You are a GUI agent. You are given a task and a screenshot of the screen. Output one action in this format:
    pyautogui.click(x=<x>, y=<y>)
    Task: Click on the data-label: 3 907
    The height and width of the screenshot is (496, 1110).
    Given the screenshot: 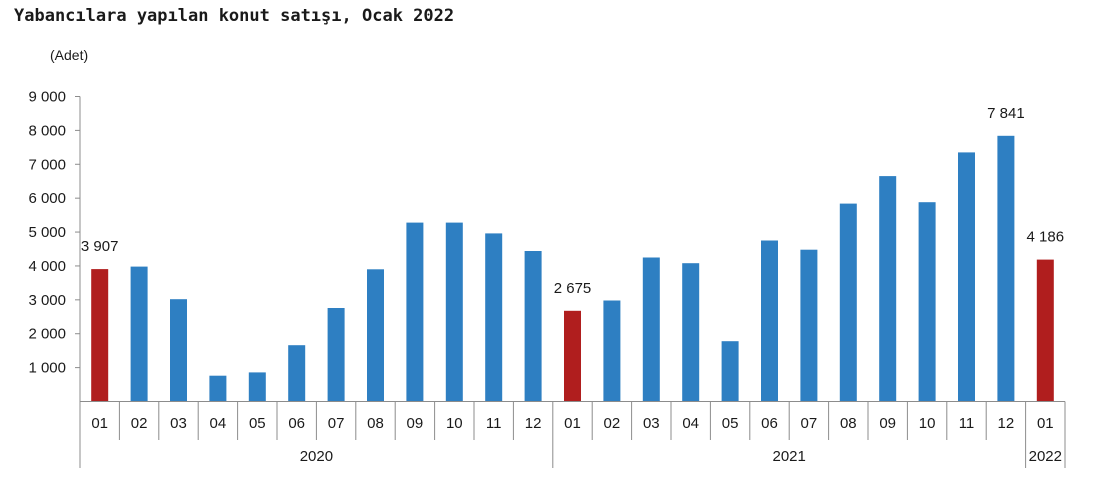 What is the action you would take?
    pyautogui.click(x=100, y=246)
    